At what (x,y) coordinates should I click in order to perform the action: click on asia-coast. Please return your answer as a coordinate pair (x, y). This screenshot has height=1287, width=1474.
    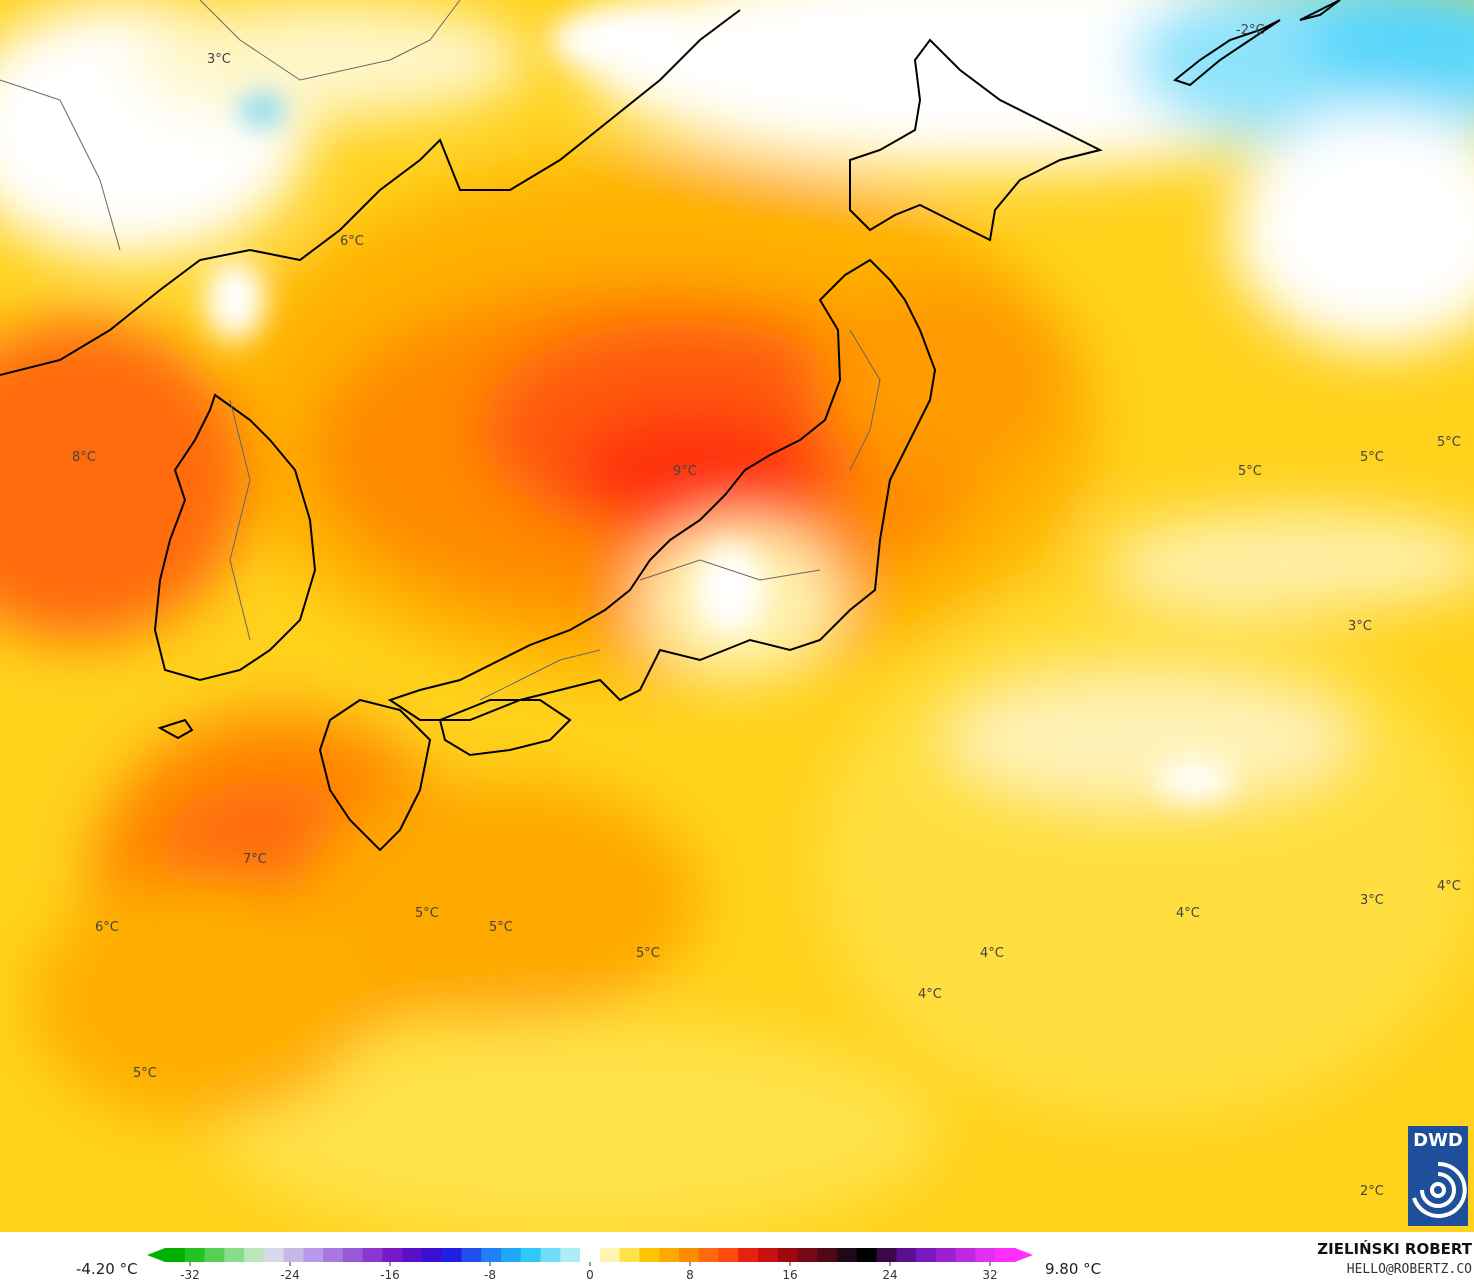
    Looking at the image, I should click on (370, 192).